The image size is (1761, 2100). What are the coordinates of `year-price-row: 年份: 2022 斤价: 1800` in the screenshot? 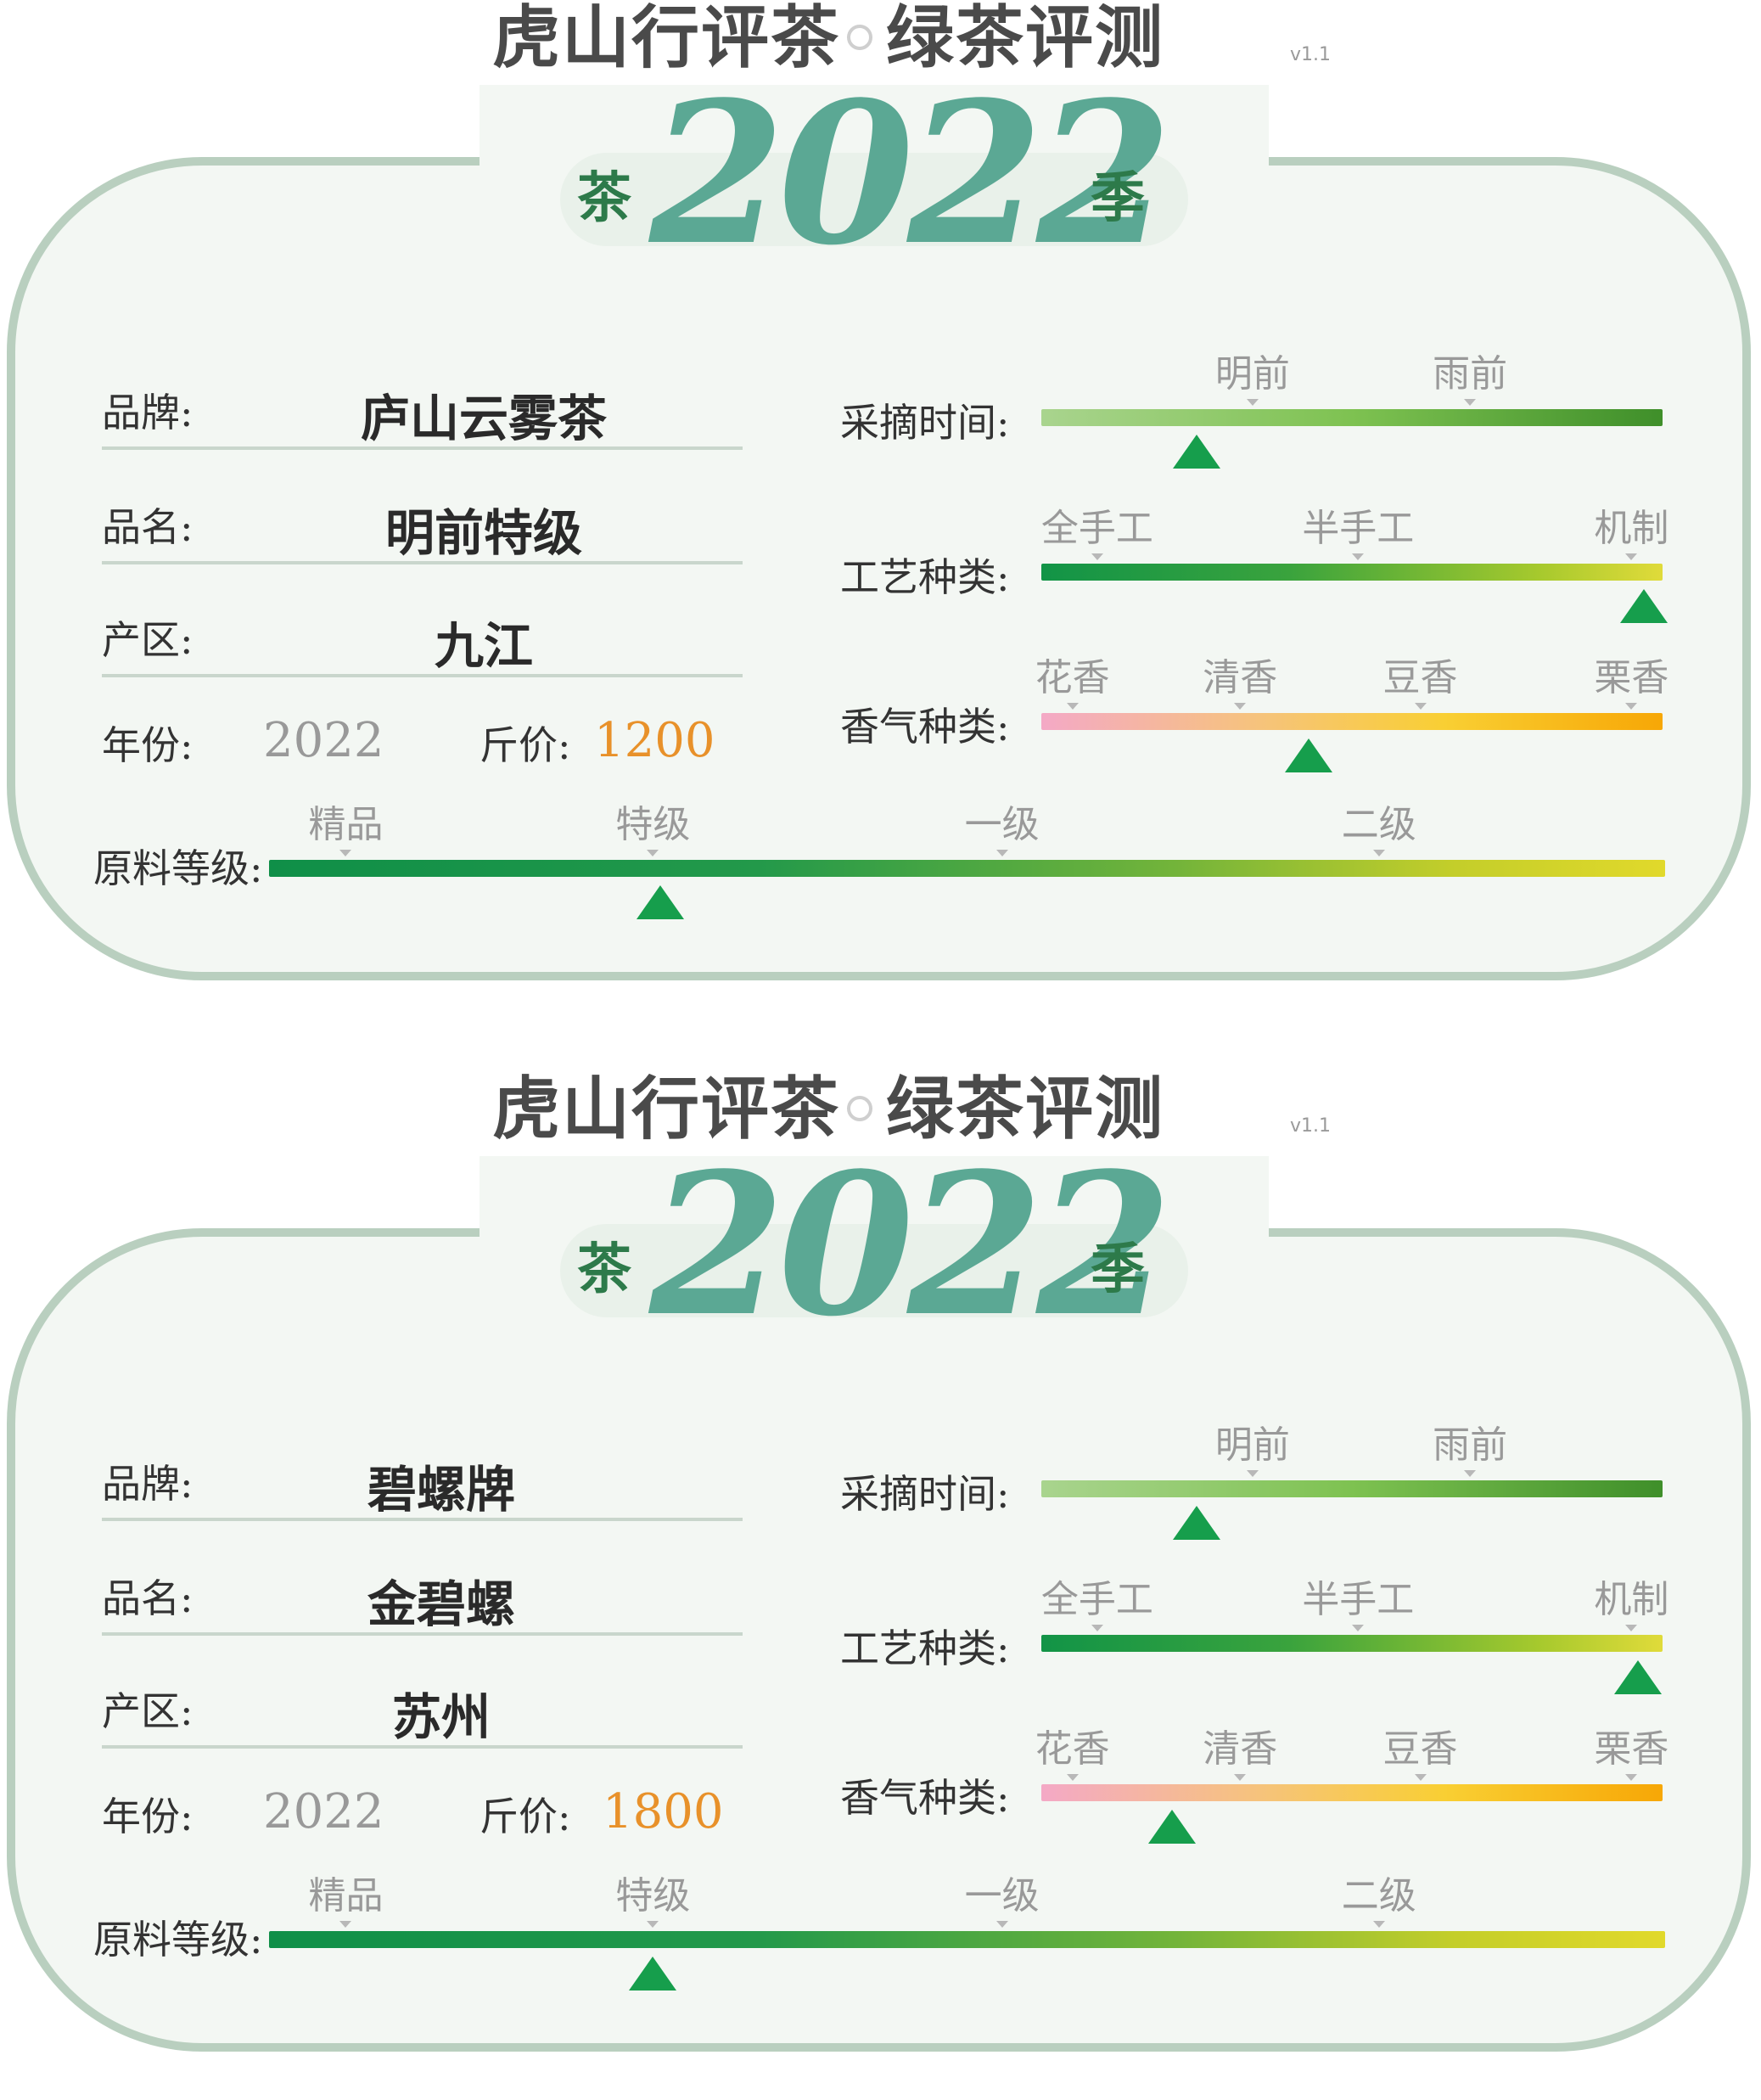 It's located at (422, 1807).